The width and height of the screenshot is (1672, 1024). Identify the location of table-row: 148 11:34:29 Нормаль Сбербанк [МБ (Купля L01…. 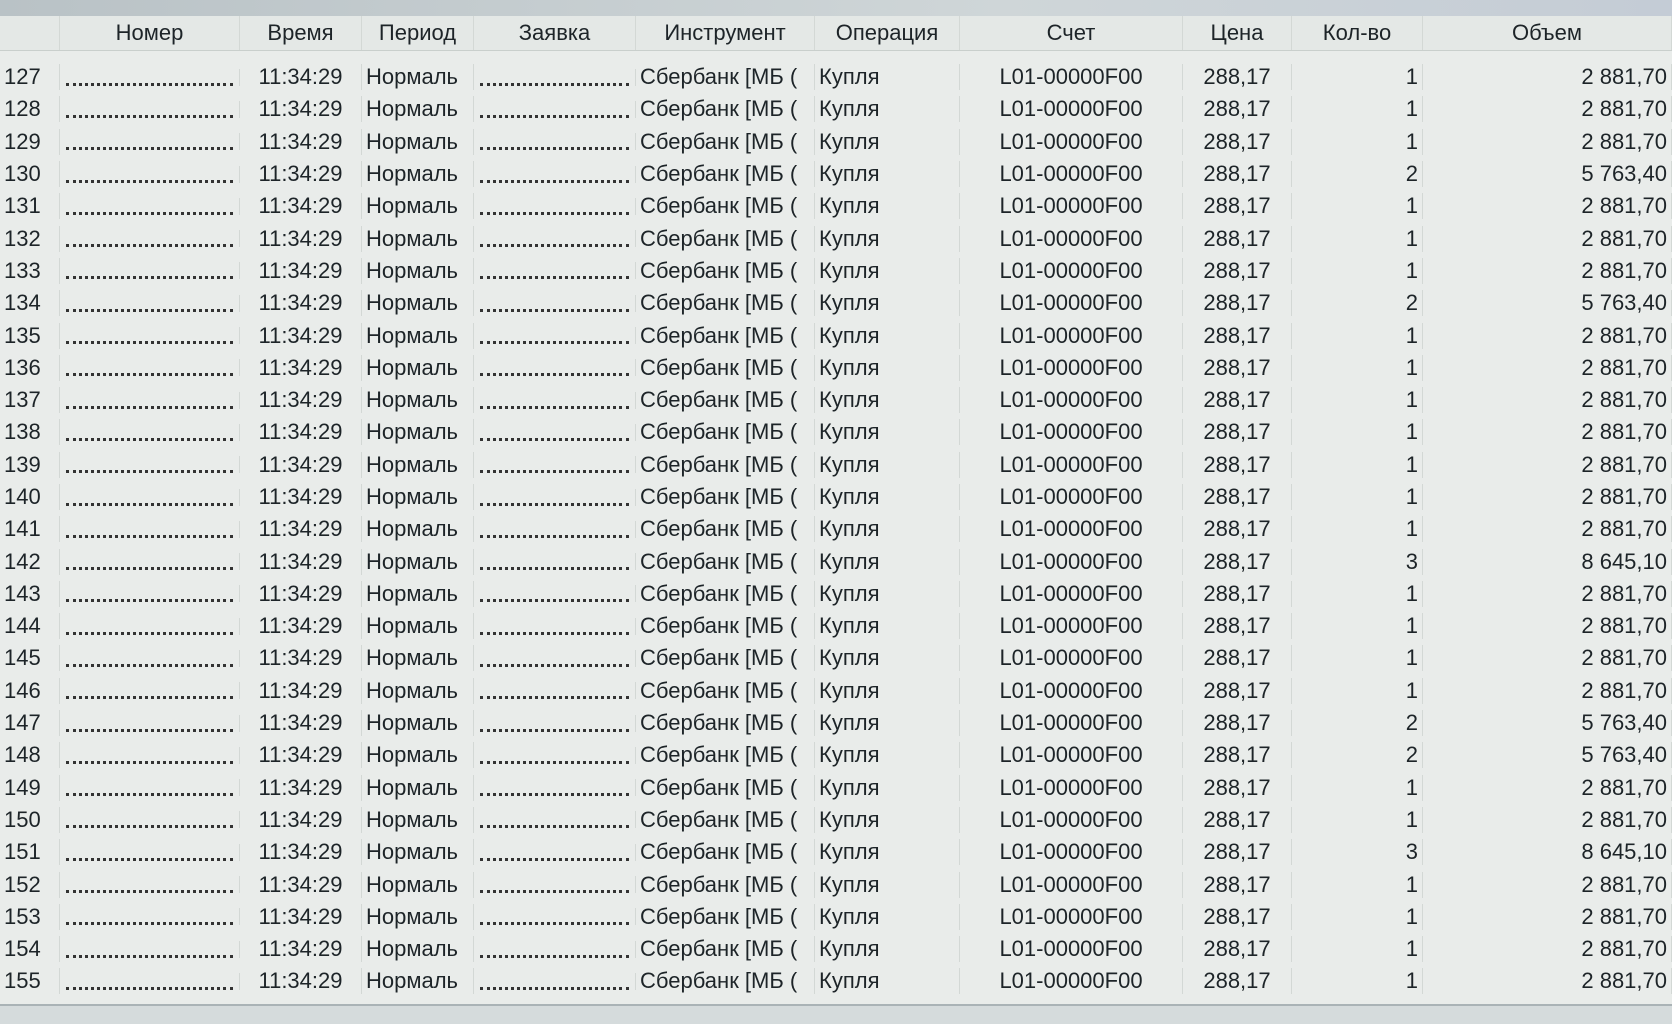
(836, 755).